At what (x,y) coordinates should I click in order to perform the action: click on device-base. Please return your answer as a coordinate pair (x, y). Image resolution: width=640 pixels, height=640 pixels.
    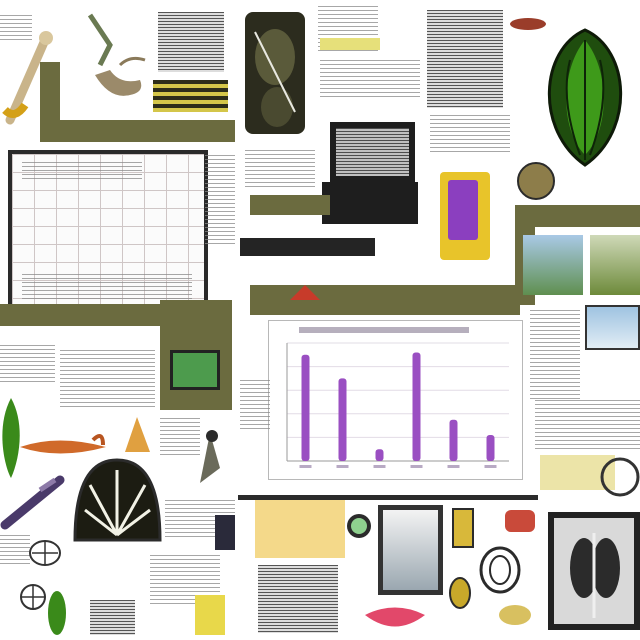
    Looking at the image, I should click on (370, 203).